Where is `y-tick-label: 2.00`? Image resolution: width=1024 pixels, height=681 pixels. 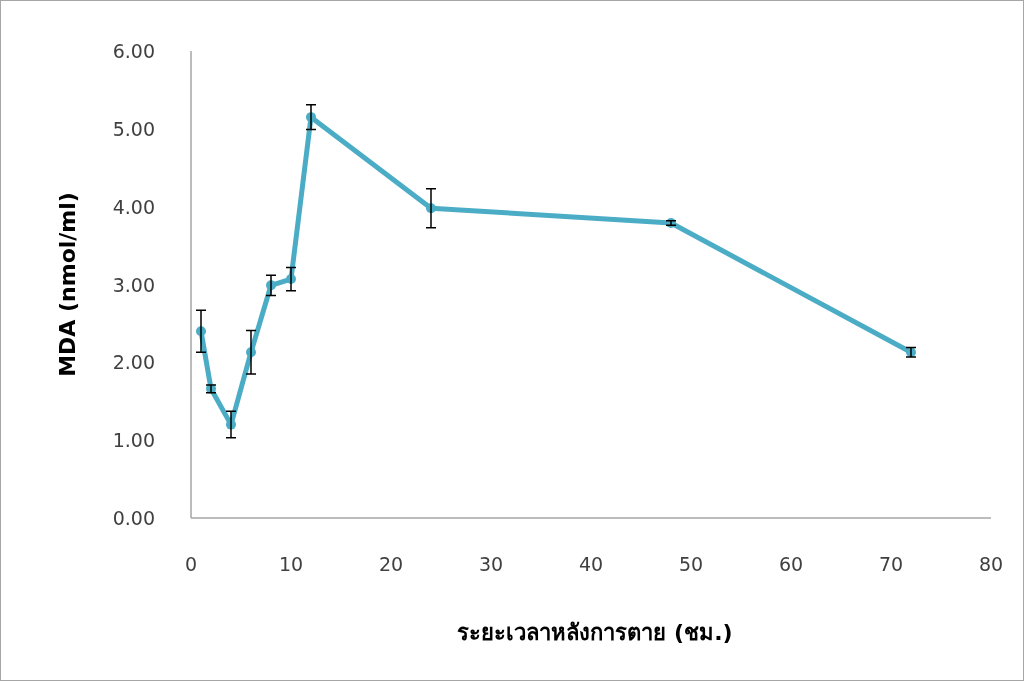
y-tick-label: 2.00 is located at coordinates (133, 362).